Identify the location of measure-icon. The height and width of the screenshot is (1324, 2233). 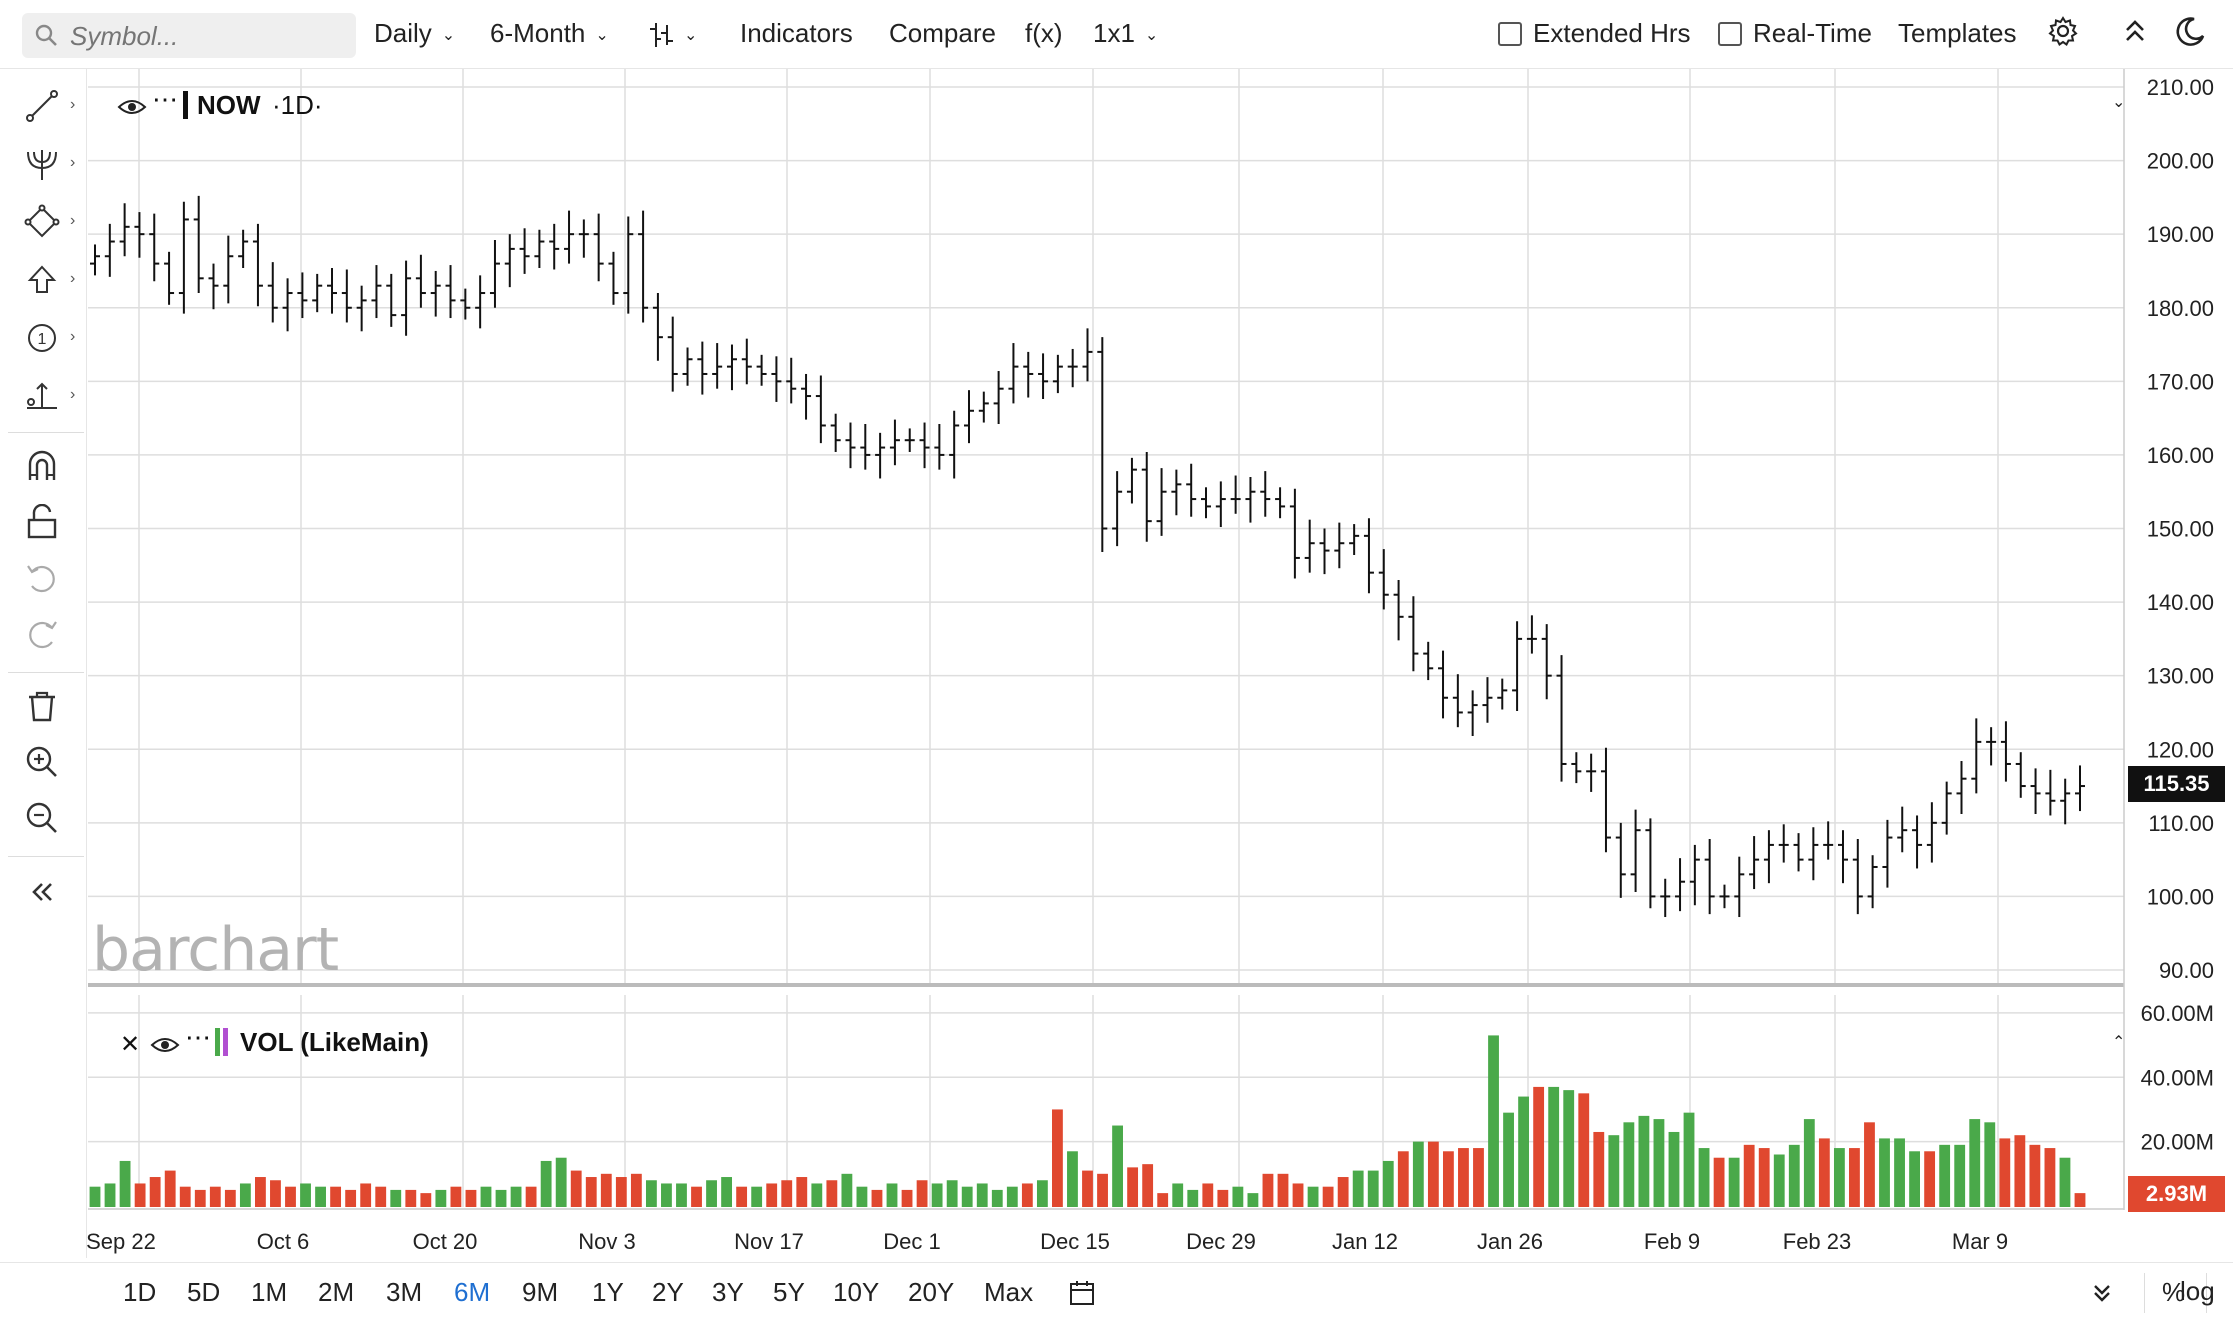
(42, 396).